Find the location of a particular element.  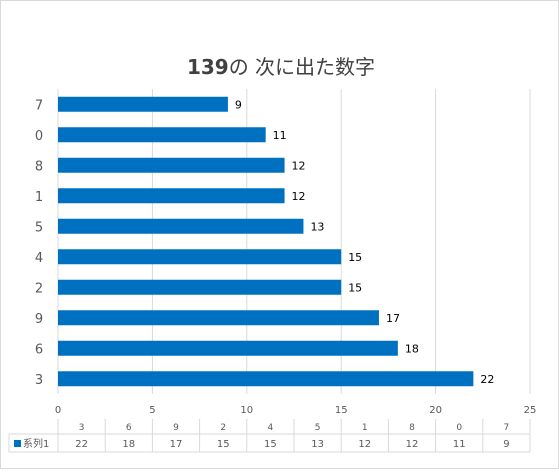

table-header-6: 6 is located at coordinates (129, 428).